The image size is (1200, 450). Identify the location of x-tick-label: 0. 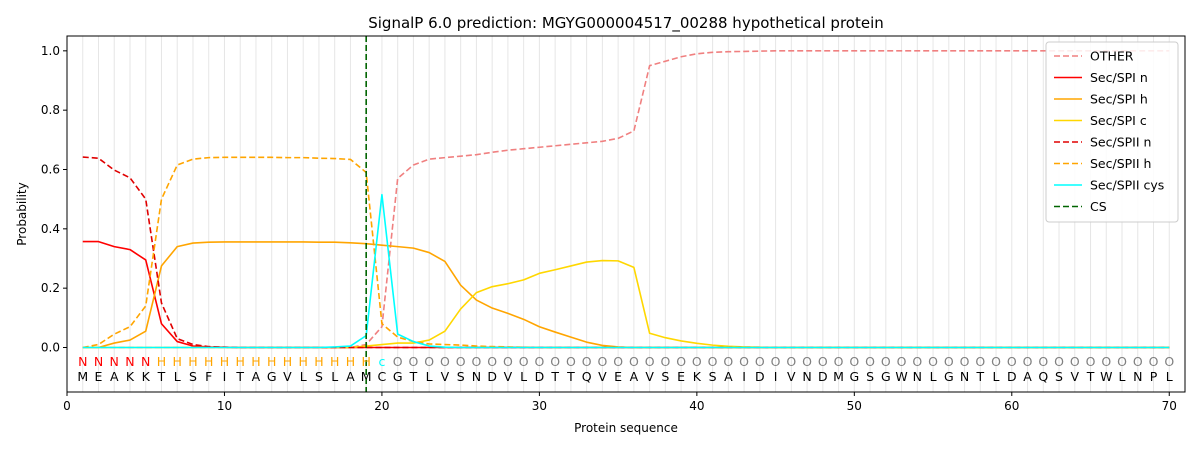
(67, 406).